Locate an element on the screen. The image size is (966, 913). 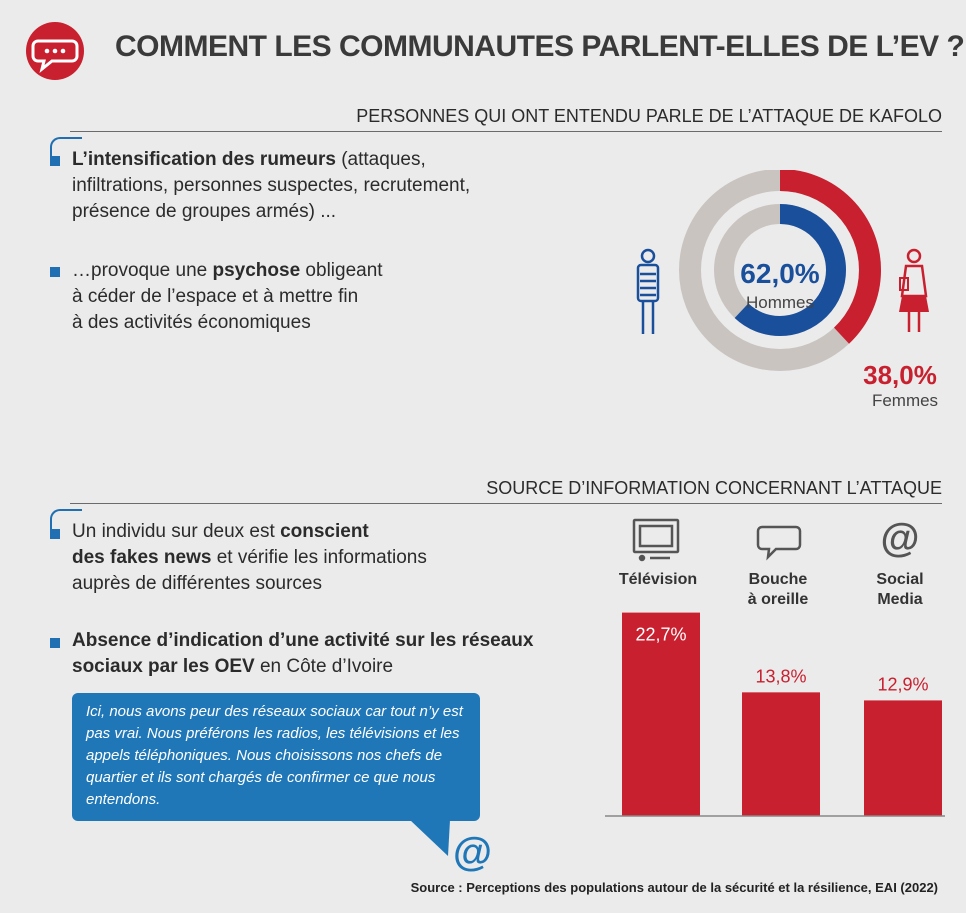
category-label-line: Télévision is located at coordinates (658, 579).